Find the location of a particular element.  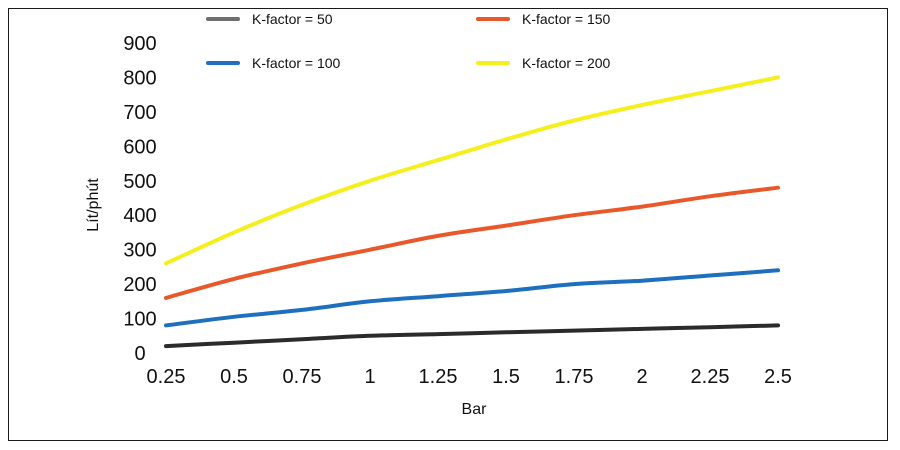

y-tick-label: 700 is located at coordinates (139, 113).